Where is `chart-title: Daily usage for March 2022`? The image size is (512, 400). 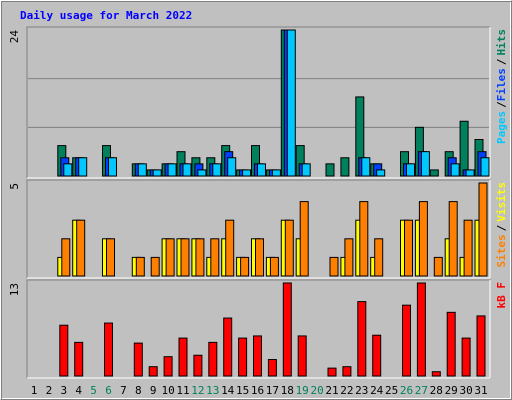 chart-title: Daily usage for March 2022 is located at coordinates (106, 15).